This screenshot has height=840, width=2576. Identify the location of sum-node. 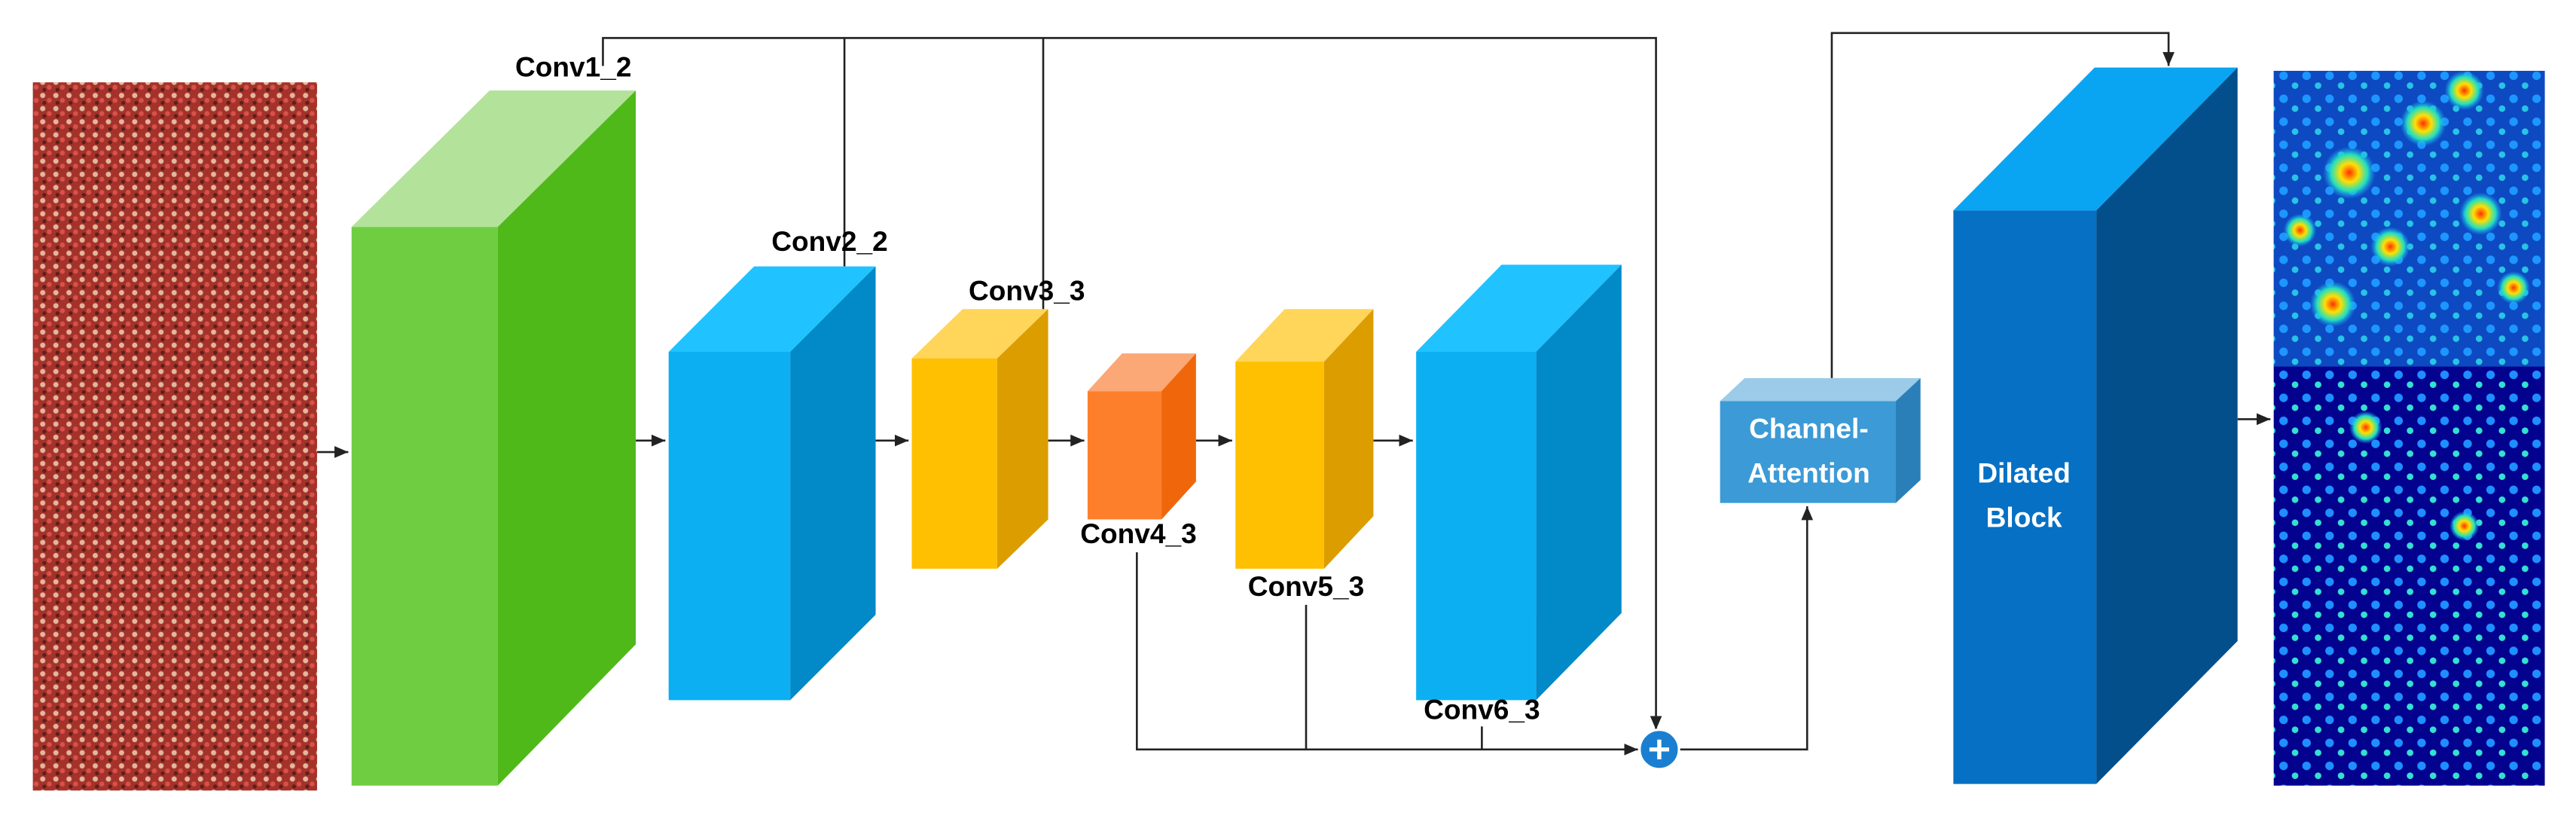
(1659, 750).